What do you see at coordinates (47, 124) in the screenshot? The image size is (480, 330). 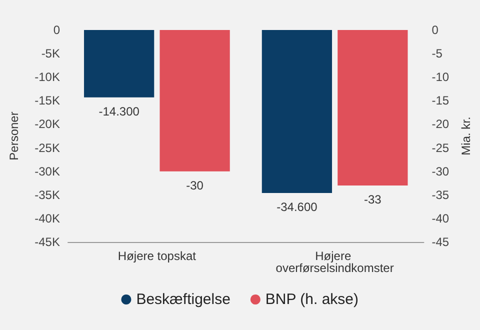 I see `y-tick-label: -20K` at bounding box center [47, 124].